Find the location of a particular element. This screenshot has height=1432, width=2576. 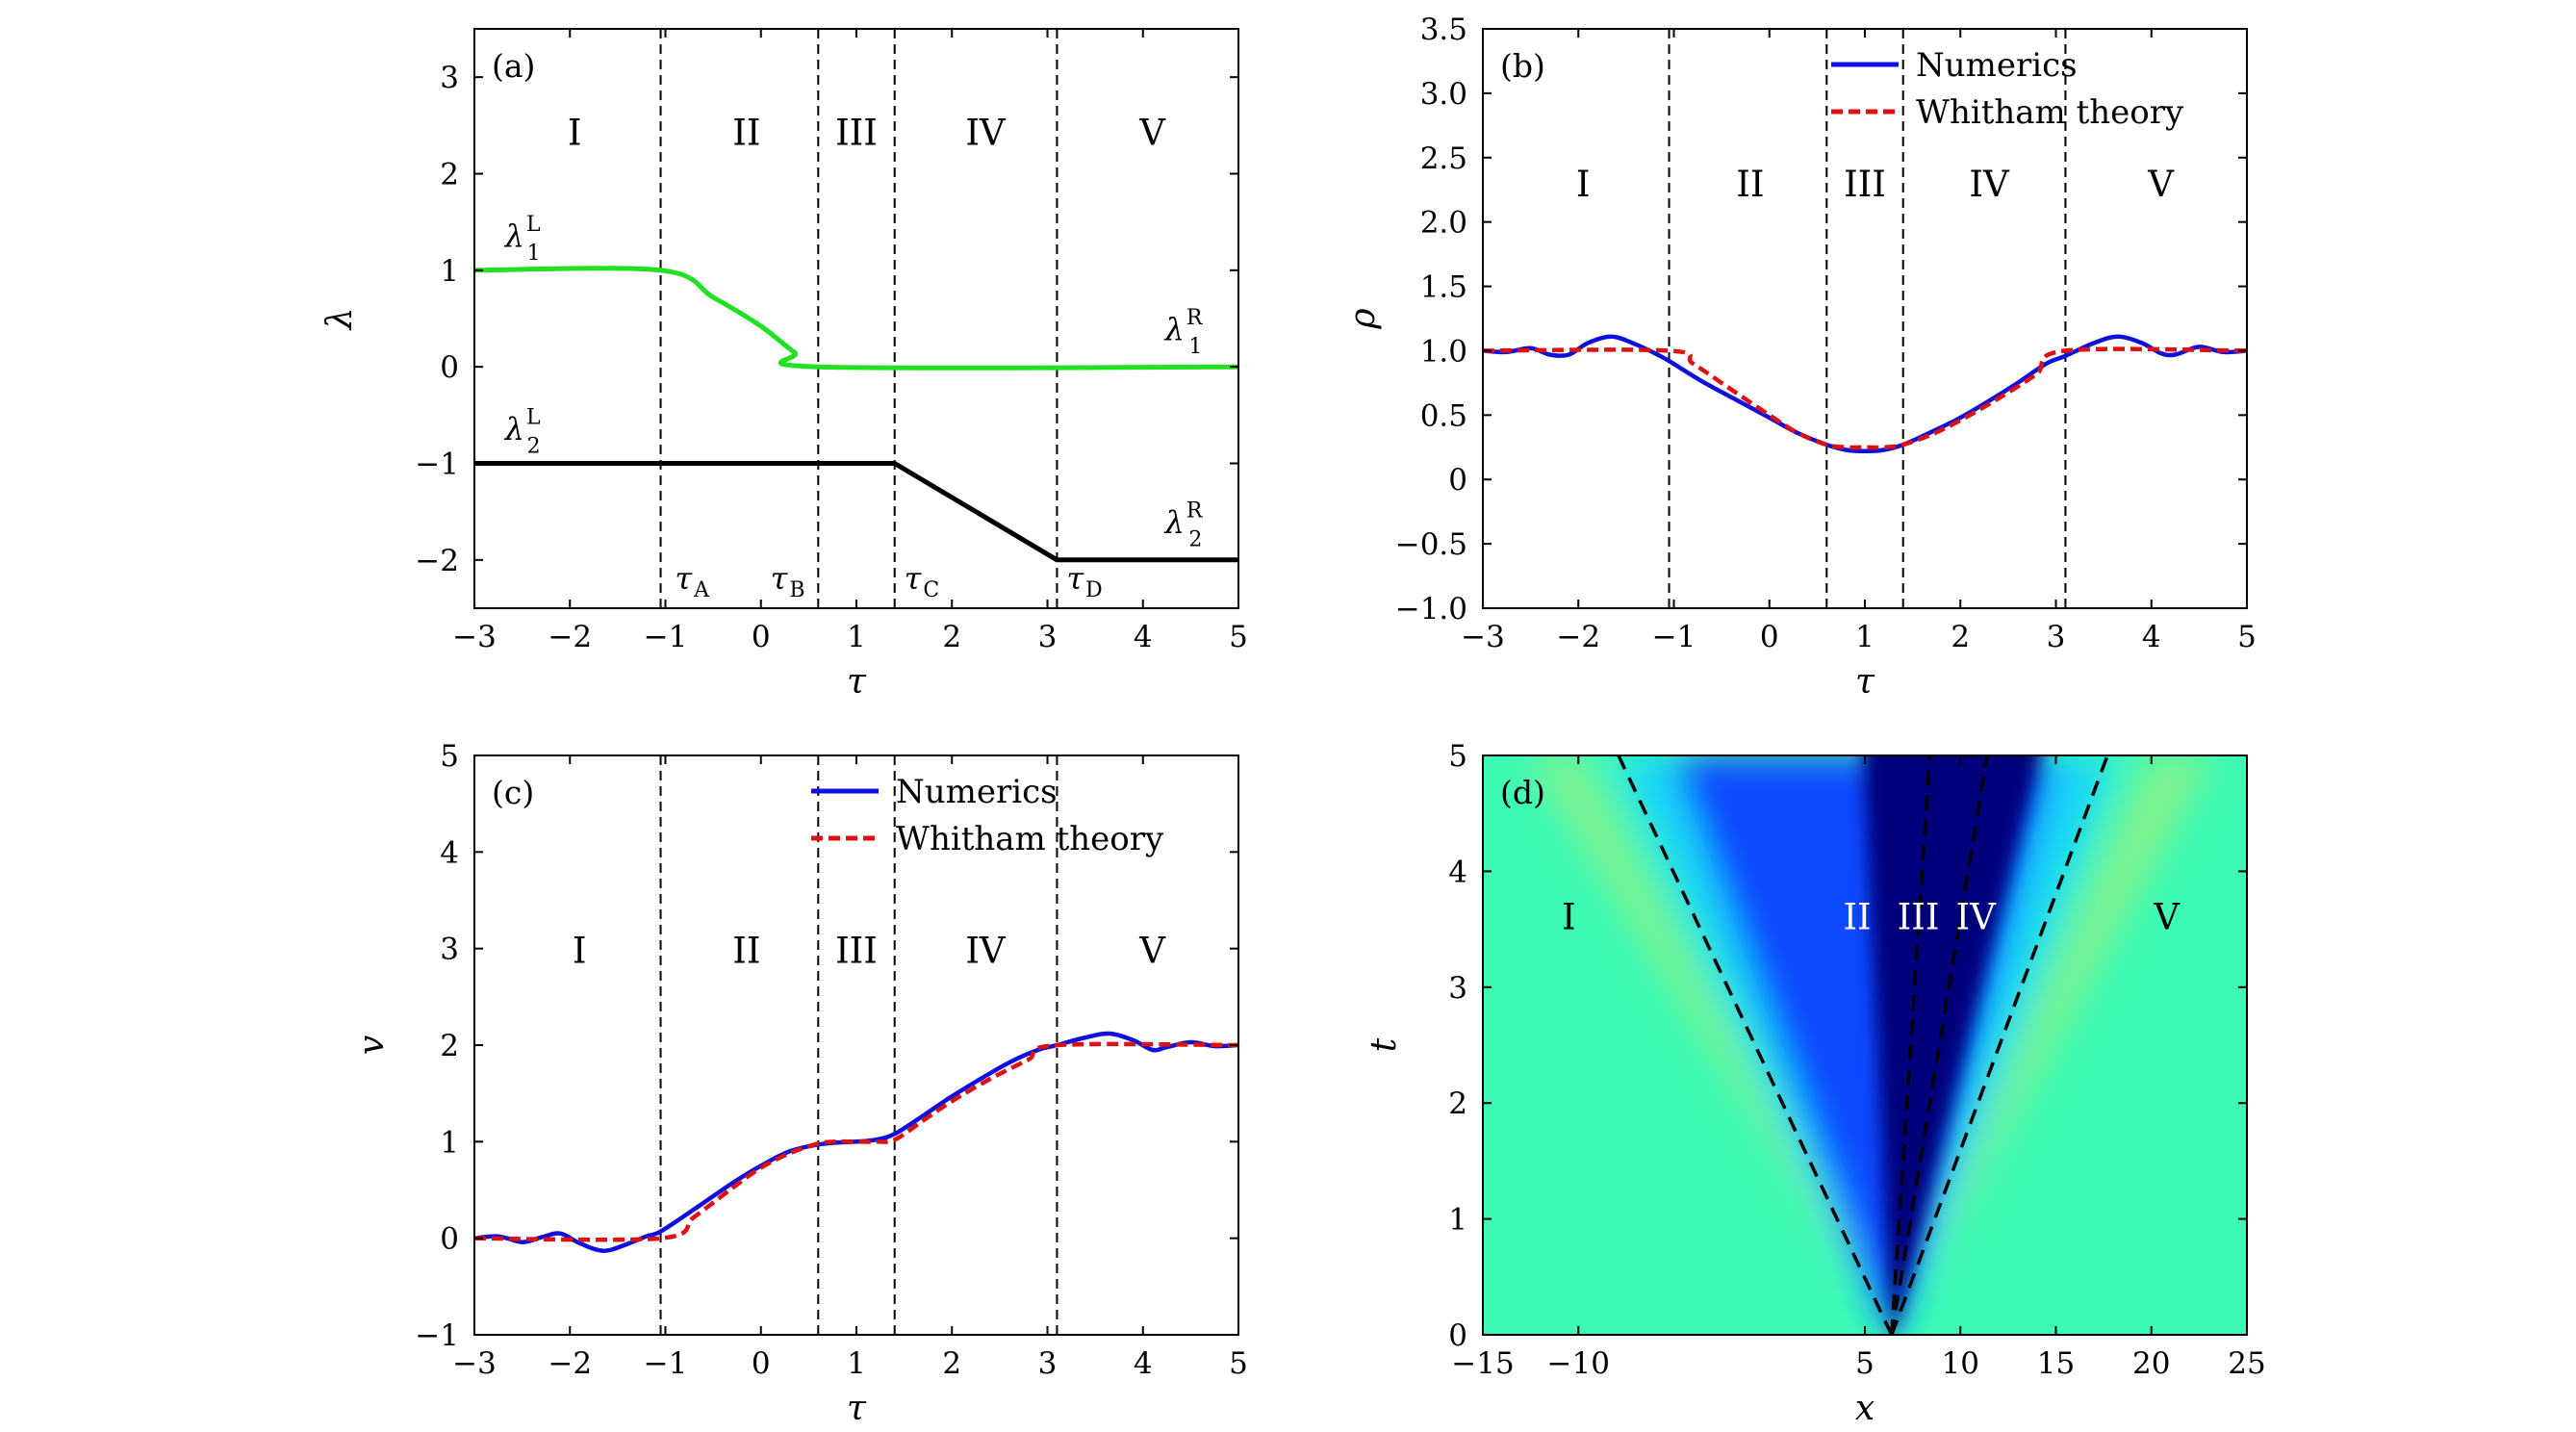

y-tick-label: −1.0 is located at coordinates (1431, 609).